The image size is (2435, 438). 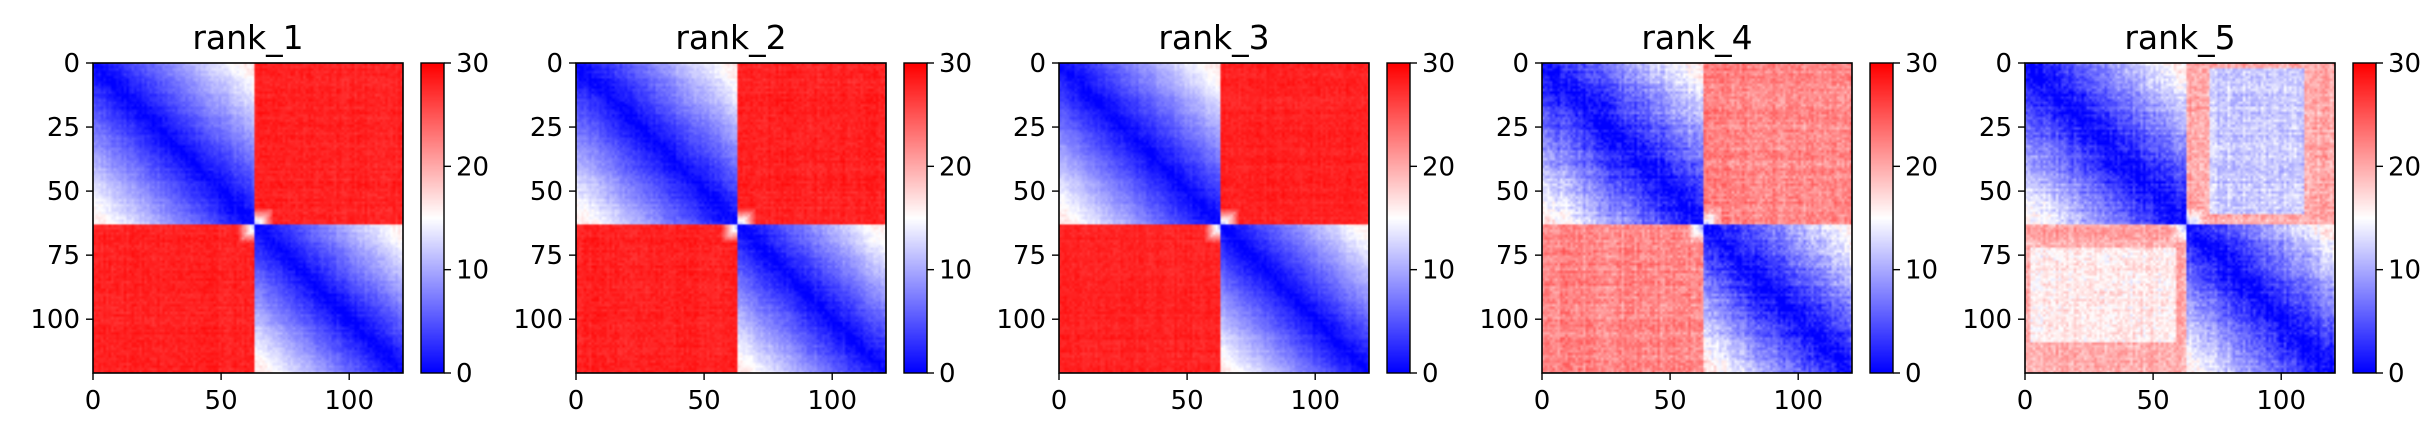 What do you see at coordinates (730, 37) in the screenshot?
I see `panel-title: rank_2` at bounding box center [730, 37].